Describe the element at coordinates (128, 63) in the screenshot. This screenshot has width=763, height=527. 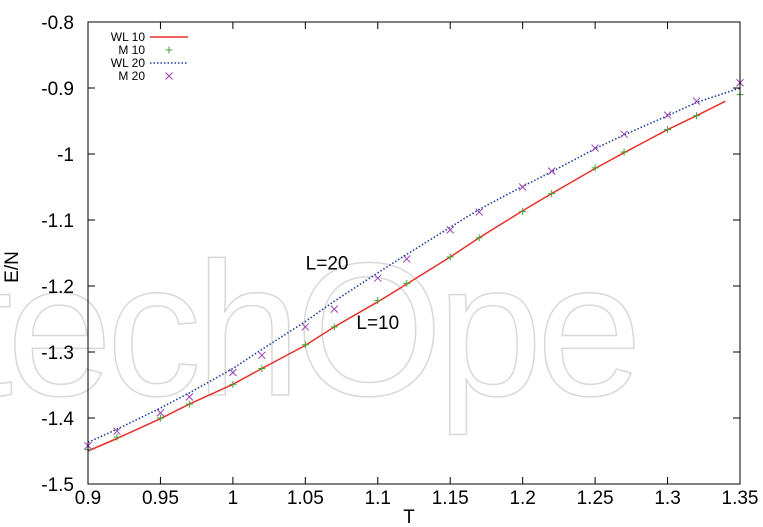
I see `legend-label-wl-20: WL 20` at that location.